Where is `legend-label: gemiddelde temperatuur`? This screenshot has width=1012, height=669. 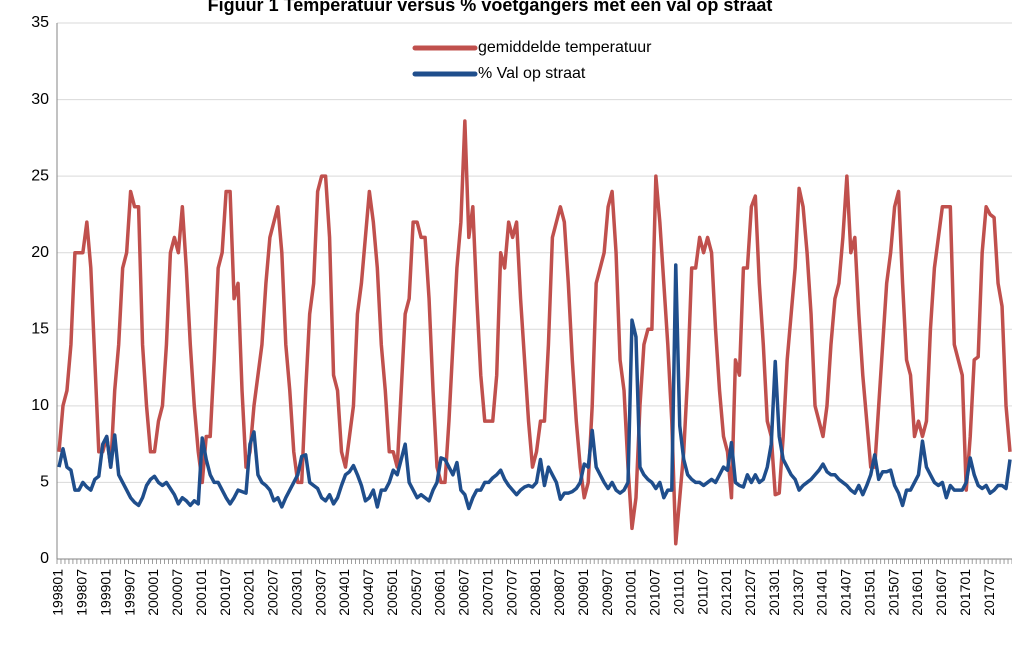 legend-label: gemiddelde temperatuur is located at coordinates (565, 47).